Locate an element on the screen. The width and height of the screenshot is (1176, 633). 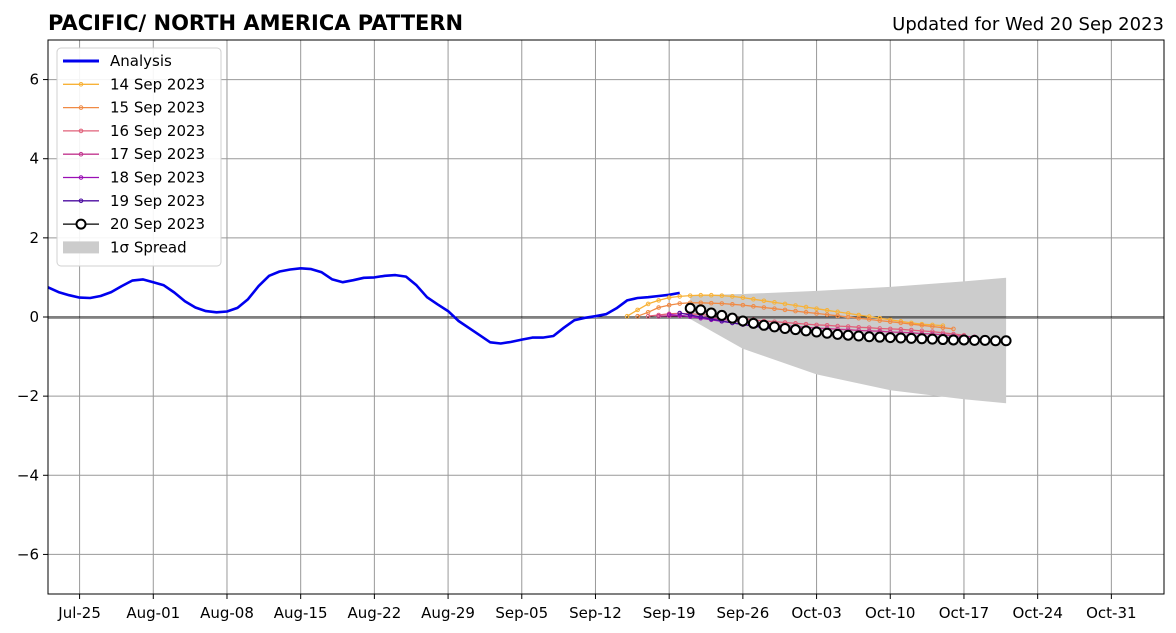
x-tick-label: Aug-01 is located at coordinates (153, 613).